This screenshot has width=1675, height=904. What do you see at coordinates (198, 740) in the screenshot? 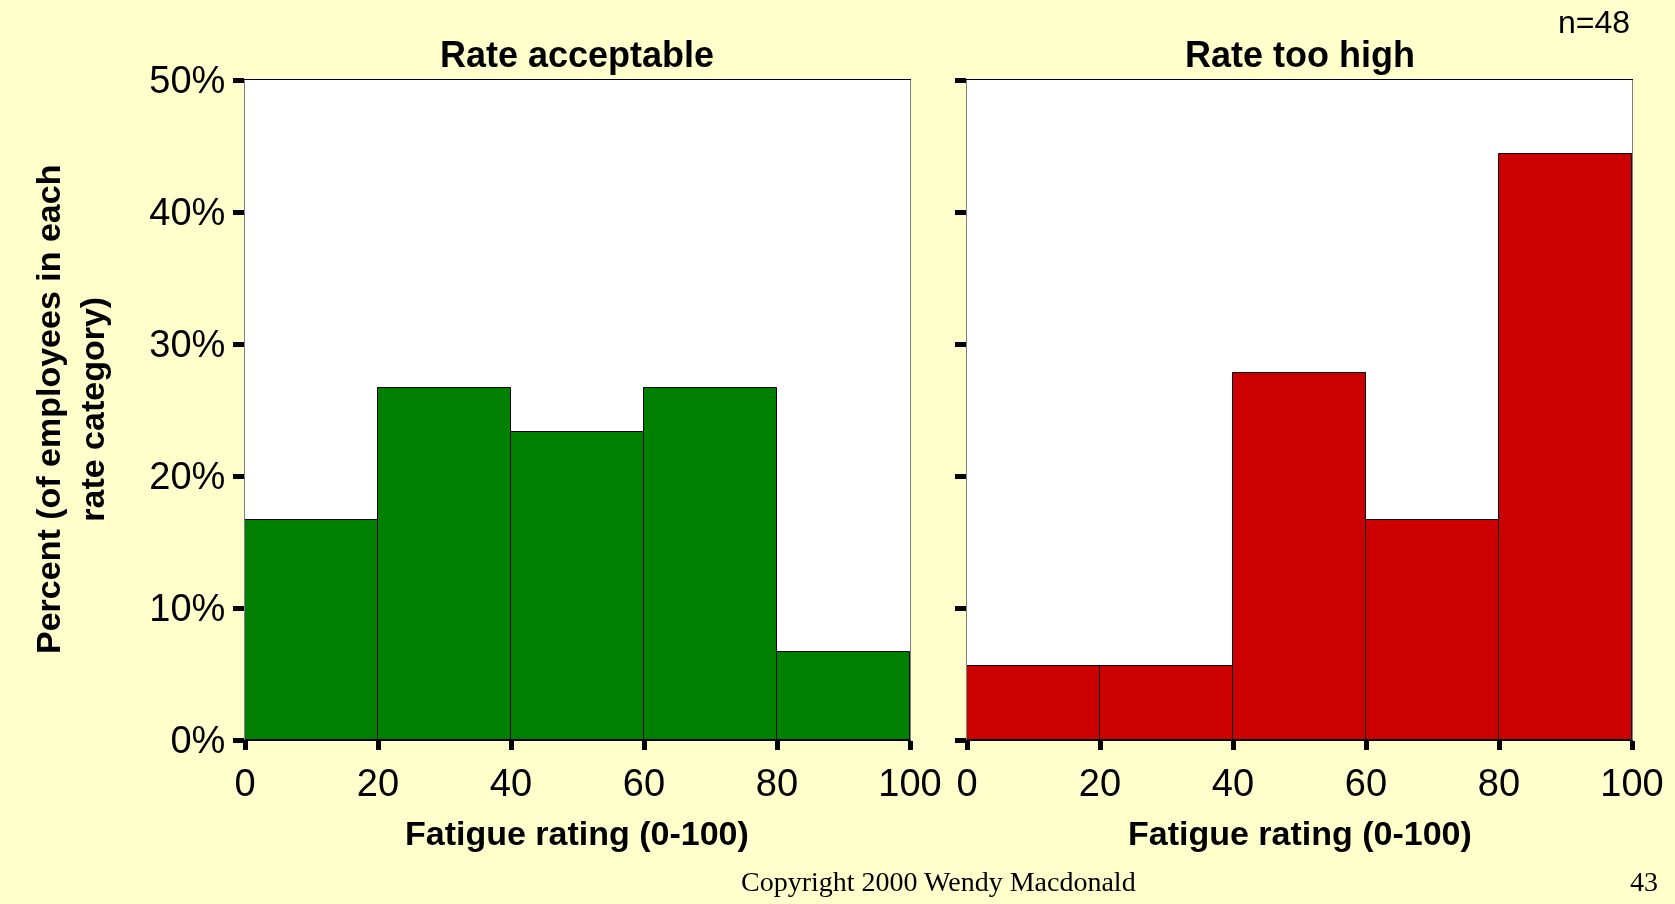
I see `y-tick-label: 0%` at bounding box center [198, 740].